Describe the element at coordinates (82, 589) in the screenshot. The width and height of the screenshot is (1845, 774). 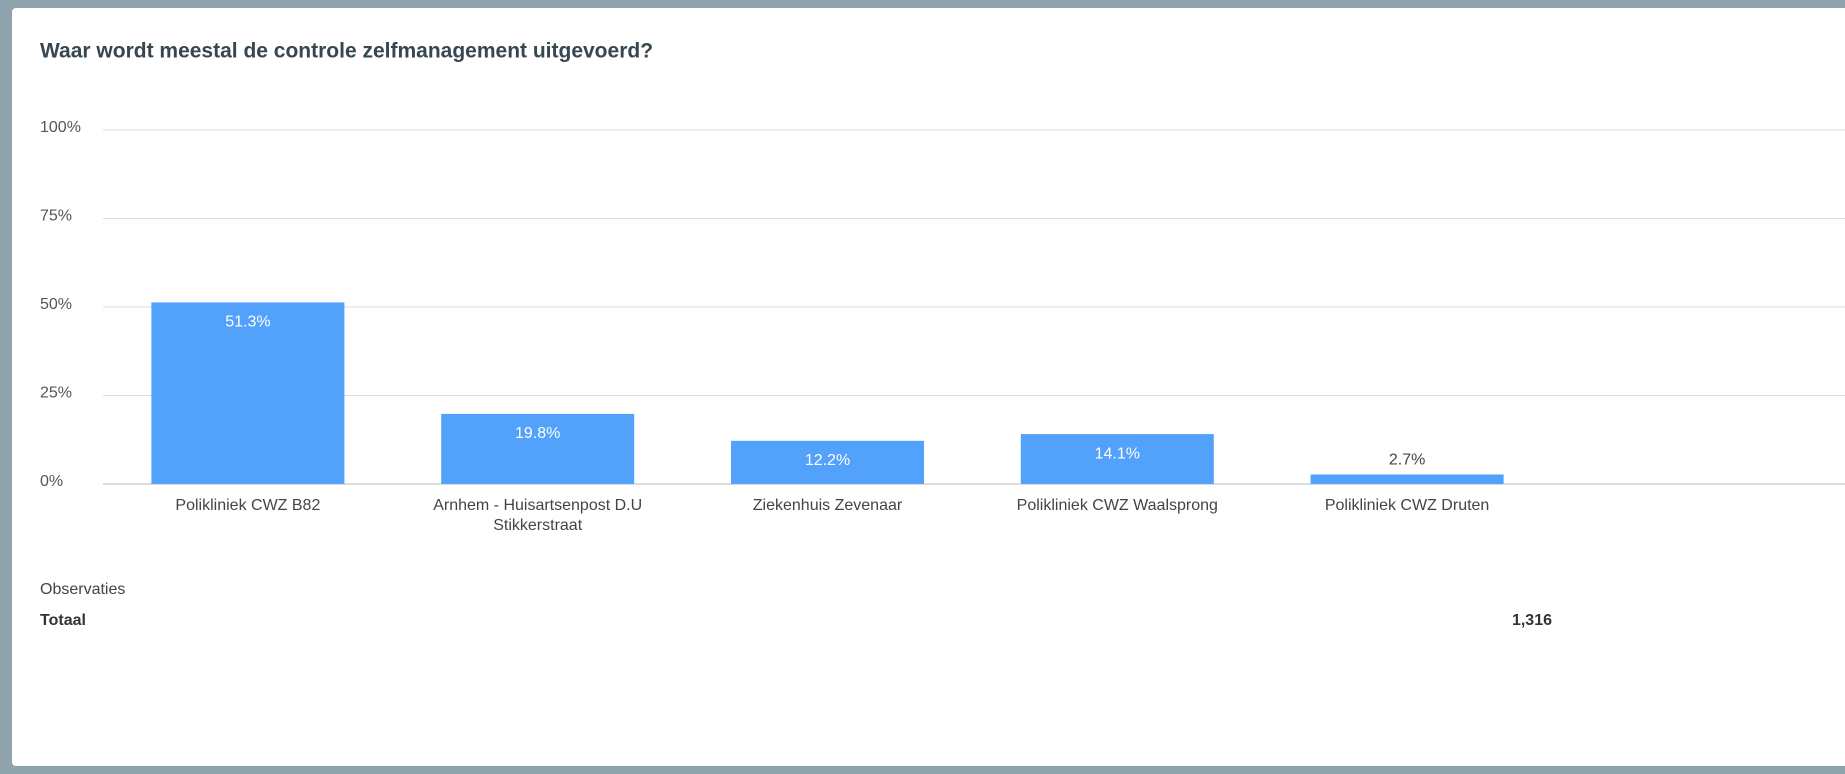
I see `footer-label: Observaties` at that location.